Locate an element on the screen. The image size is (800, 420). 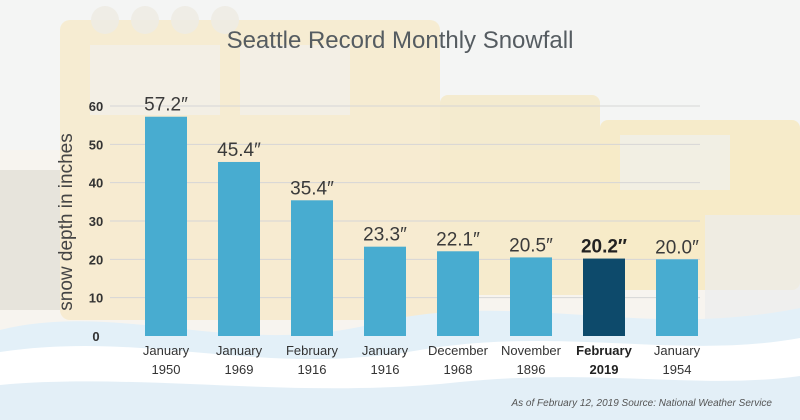
value-label: 23.3″ is located at coordinates (385, 235).